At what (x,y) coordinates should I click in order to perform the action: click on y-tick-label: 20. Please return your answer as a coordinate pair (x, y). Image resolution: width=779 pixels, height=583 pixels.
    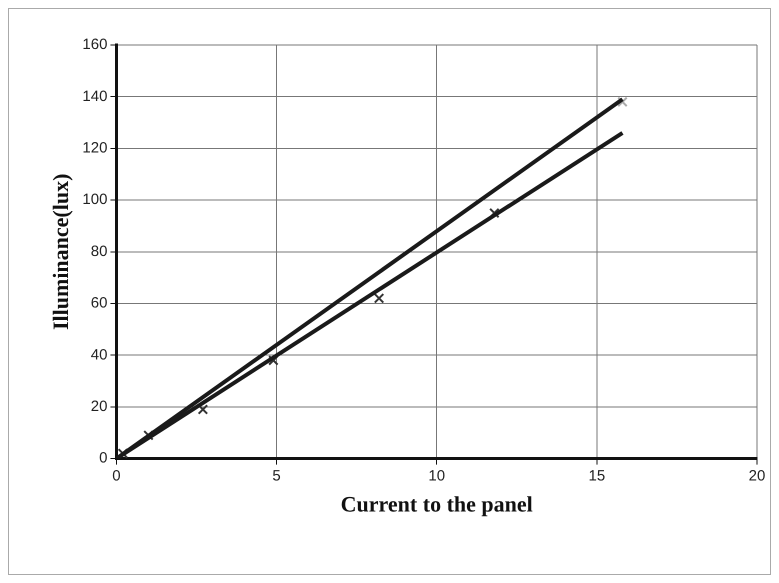
    Looking at the image, I should click on (99, 407).